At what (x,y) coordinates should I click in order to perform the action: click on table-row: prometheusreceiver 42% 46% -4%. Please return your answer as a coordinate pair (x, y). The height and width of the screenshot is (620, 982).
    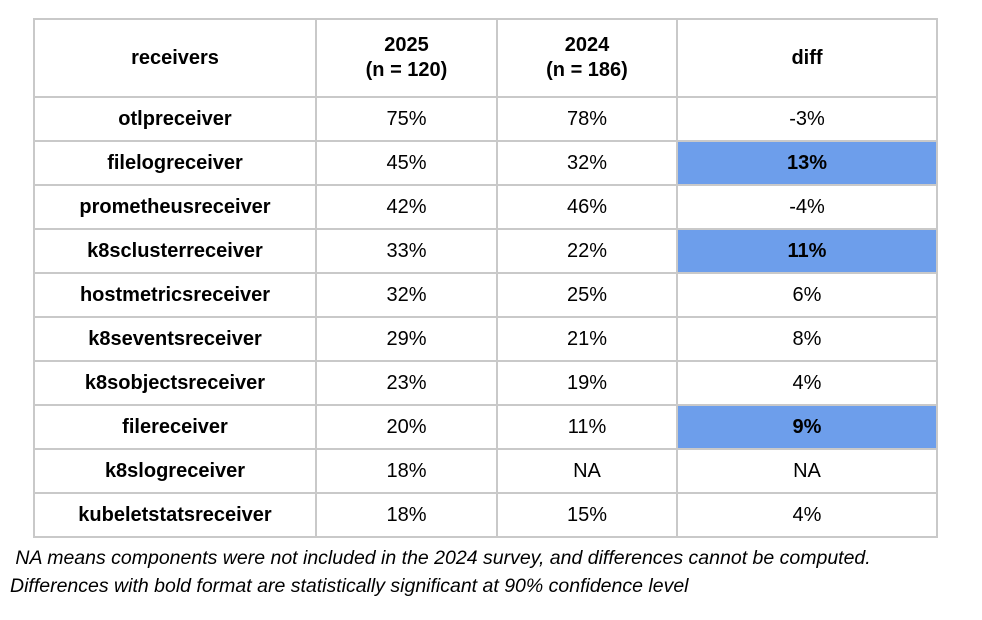
    Looking at the image, I should click on (485, 207).